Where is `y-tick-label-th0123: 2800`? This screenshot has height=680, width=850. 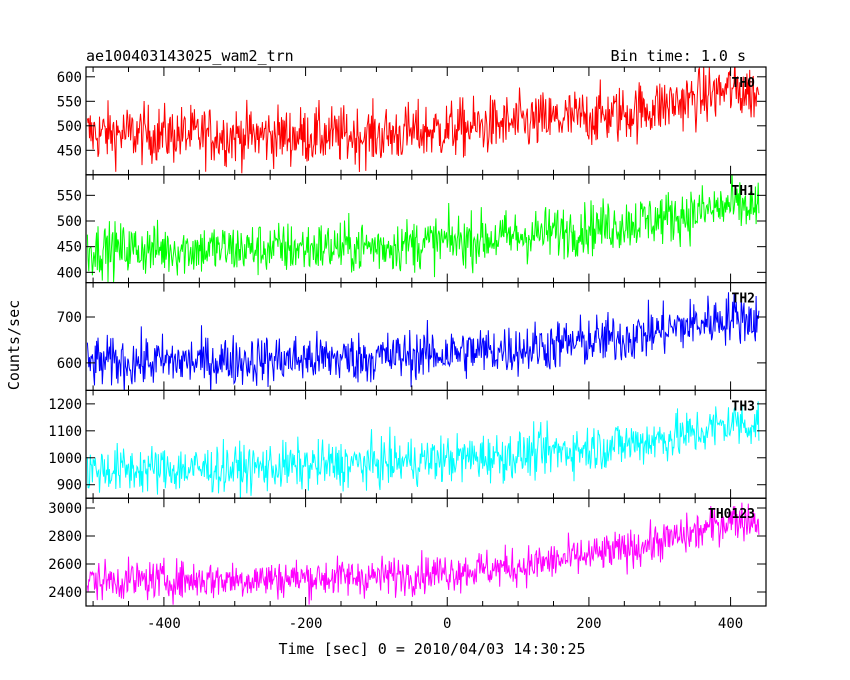 y-tick-label-th0123: 2800 is located at coordinates (65, 537).